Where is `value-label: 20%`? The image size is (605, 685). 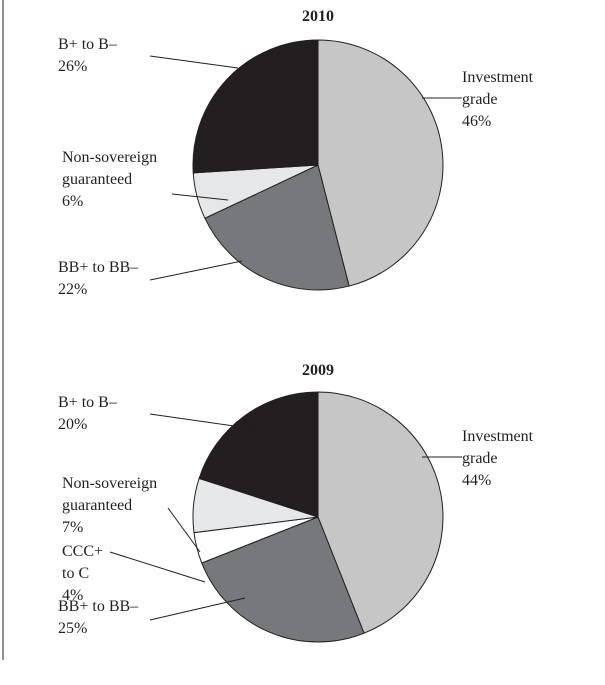 value-label: 20% is located at coordinates (73, 424).